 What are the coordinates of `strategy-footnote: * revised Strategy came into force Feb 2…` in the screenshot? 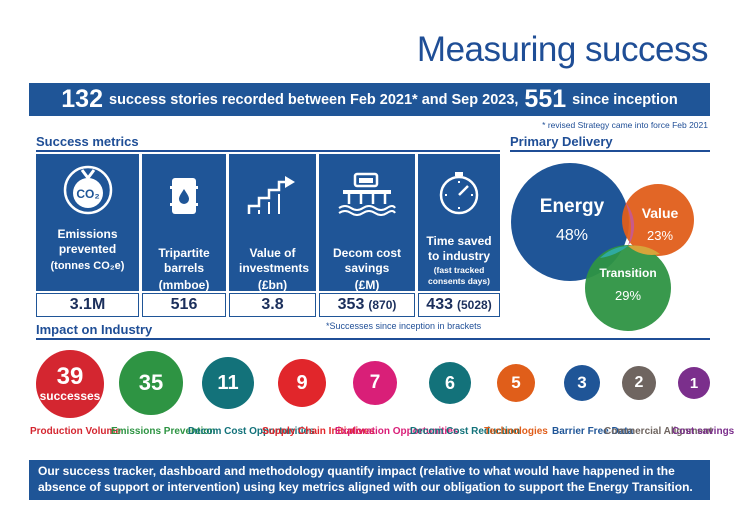 It's located at (625, 125).